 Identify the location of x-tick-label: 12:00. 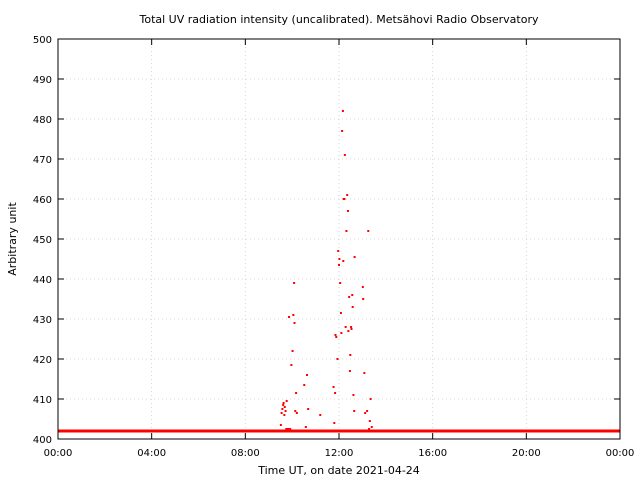
(339, 453).